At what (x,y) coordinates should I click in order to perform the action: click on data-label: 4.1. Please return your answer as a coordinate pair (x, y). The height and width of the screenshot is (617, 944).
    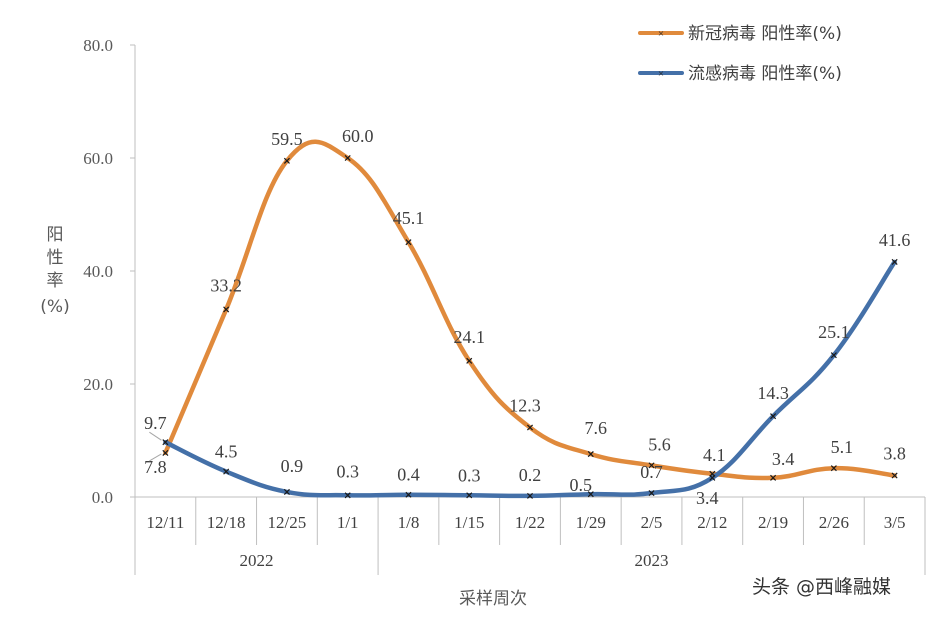
    Looking at the image, I should click on (714, 455).